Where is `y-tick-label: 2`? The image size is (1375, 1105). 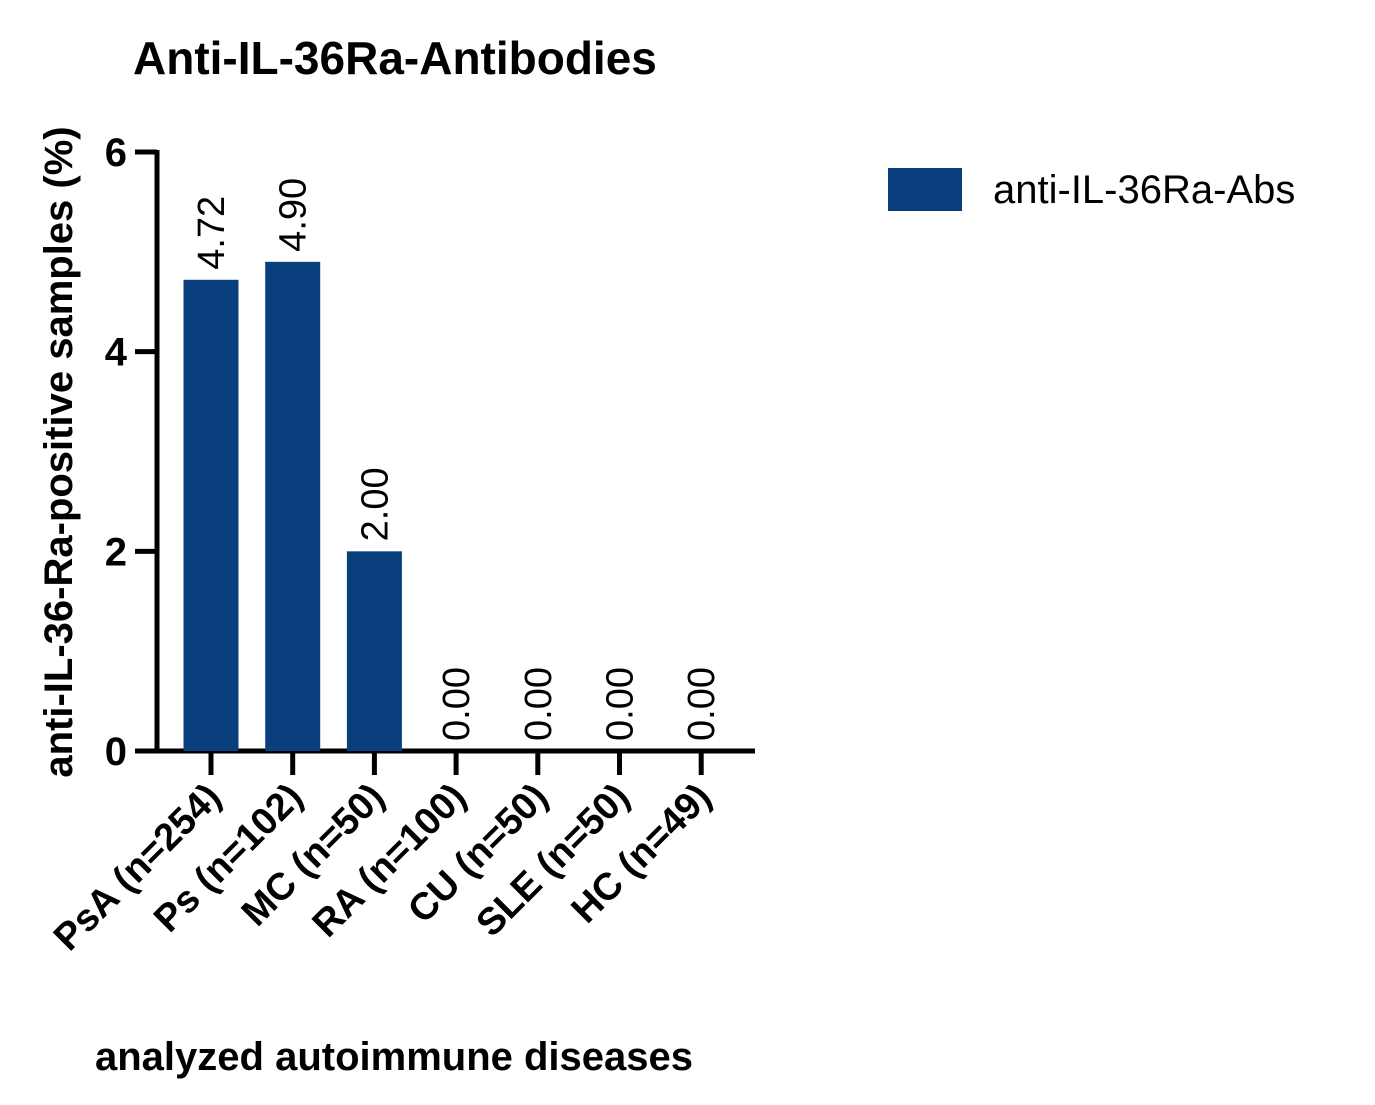 y-tick-label: 2 is located at coordinates (116, 552).